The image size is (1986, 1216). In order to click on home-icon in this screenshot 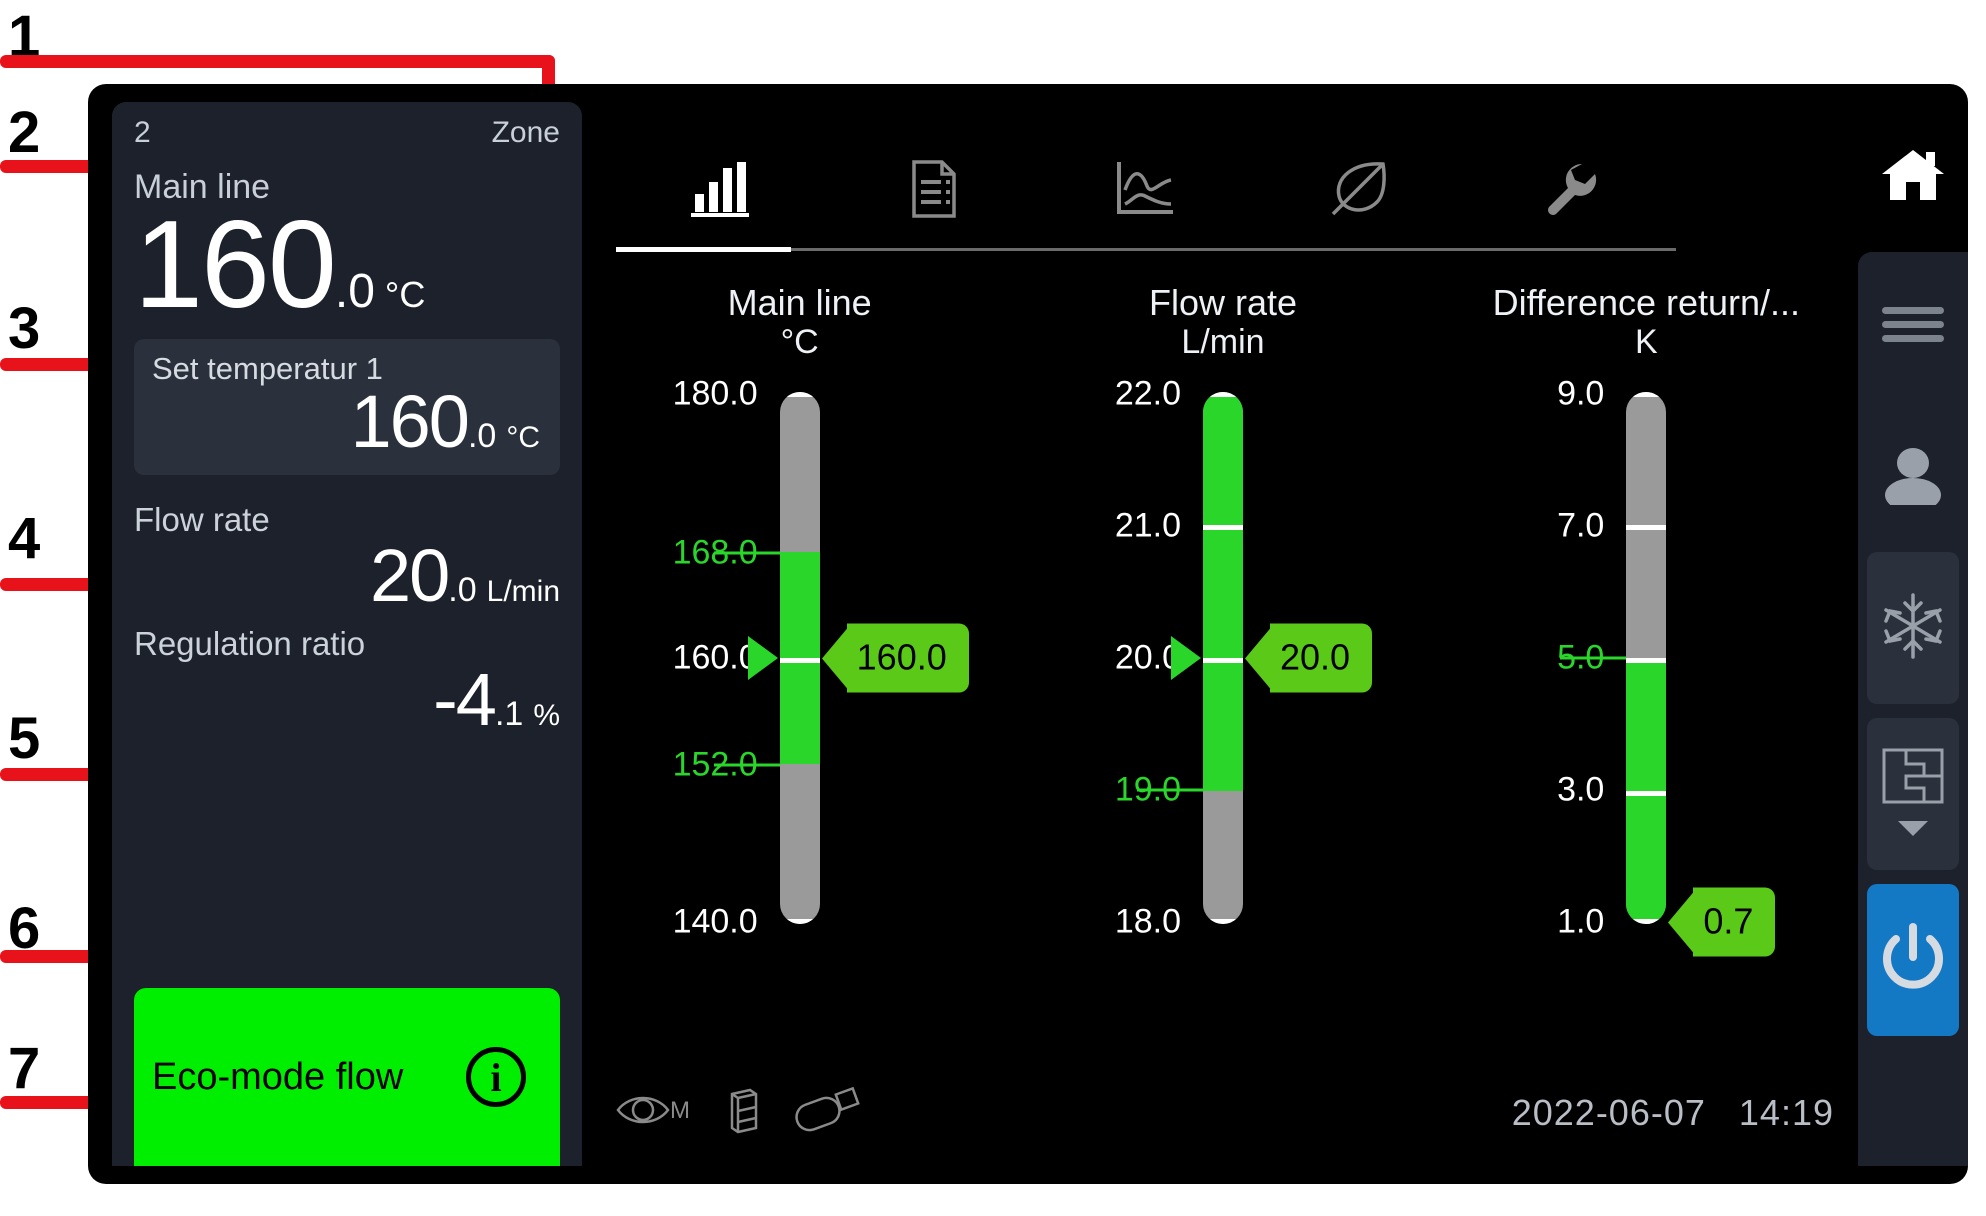, I will do `click(1913, 177)`.